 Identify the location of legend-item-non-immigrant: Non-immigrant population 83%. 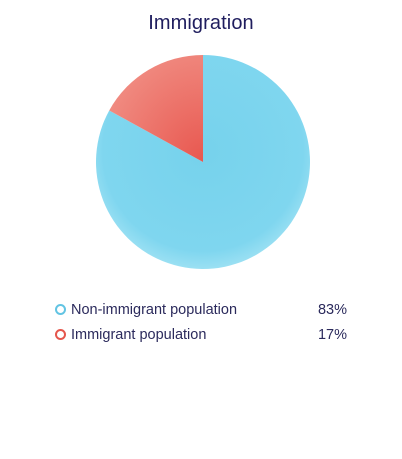
(201, 309).